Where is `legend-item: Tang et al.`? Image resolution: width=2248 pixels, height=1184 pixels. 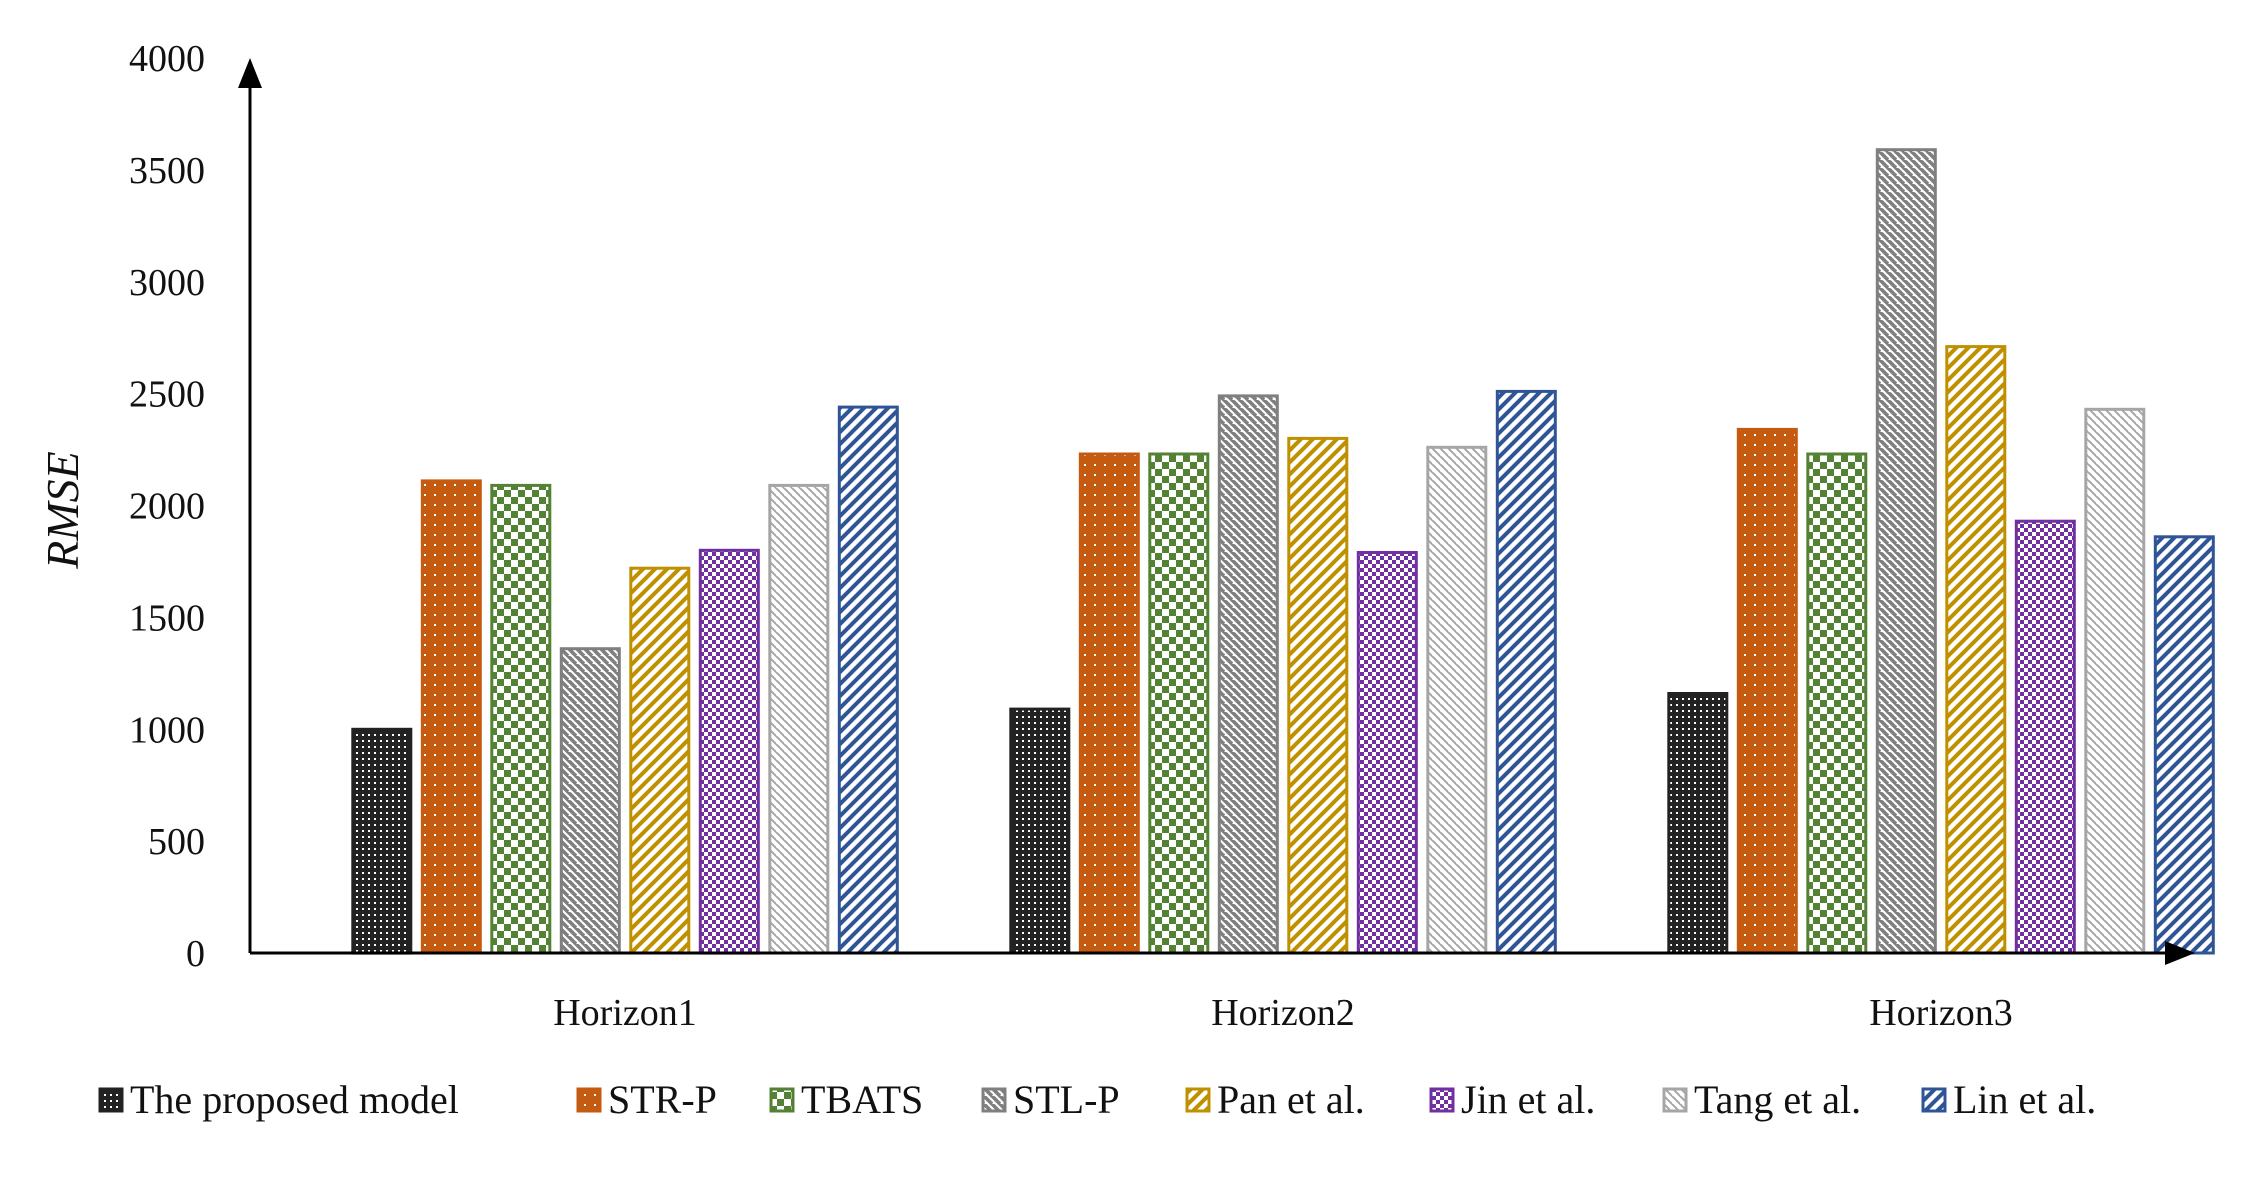 legend-item: Tang et al. is located at coordinates (1761, 1099).